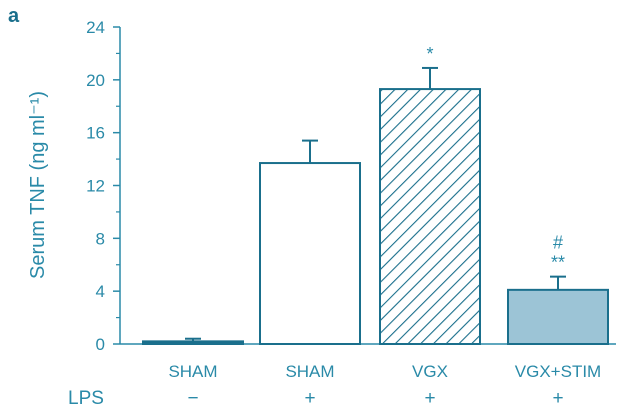  Describe the element at coordinates (95, 186) in the screenshot. I see `y-tick-label: 12` at that location.